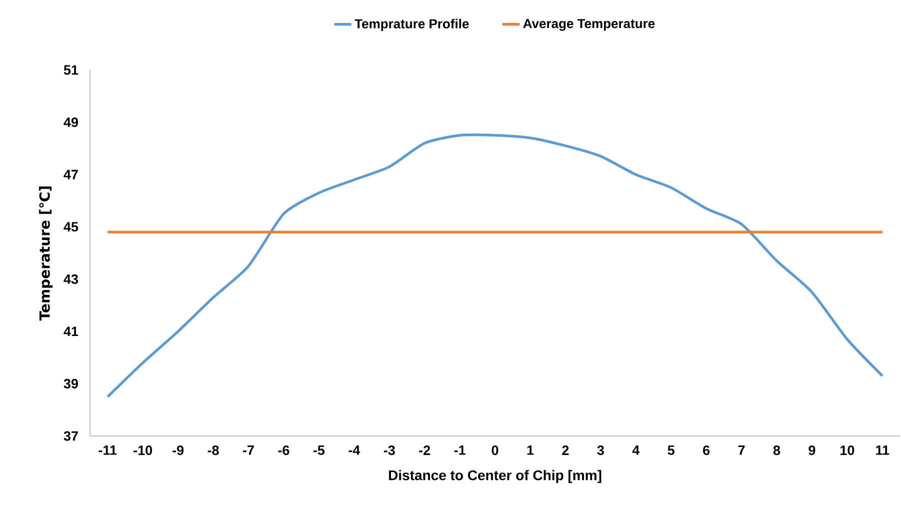  What do you see at coordinates (354, 450) in the screenshot?
I see `x-tick-label: -4` at bounding box center [354, 450].